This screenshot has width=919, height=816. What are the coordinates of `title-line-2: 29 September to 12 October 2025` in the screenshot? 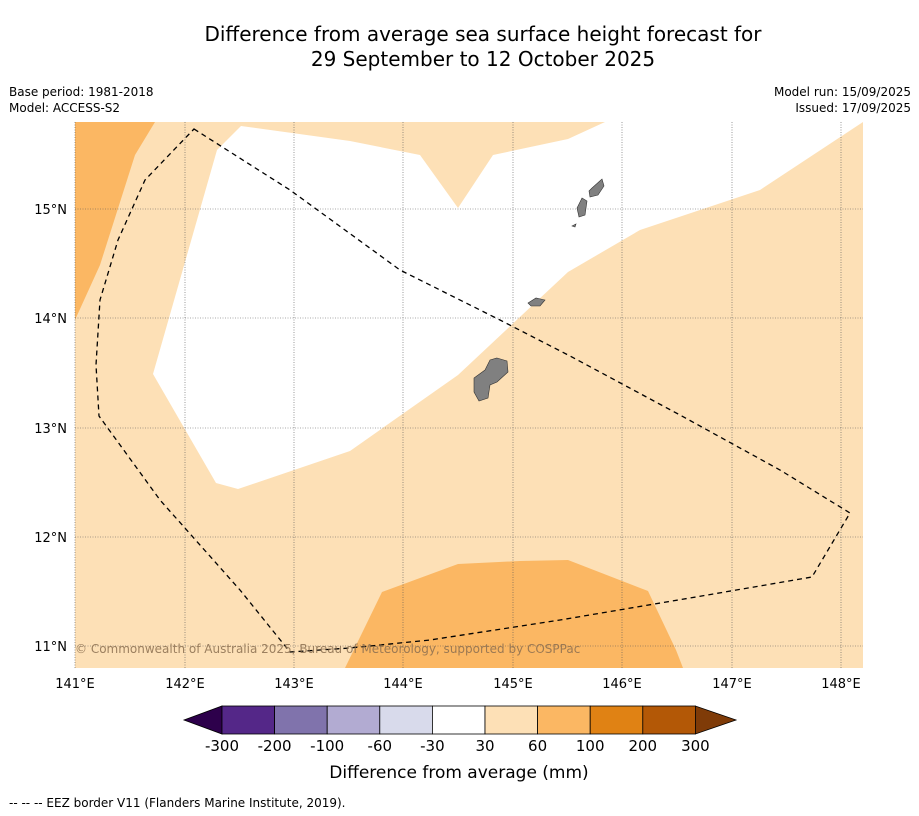 It's located at (483, 59).